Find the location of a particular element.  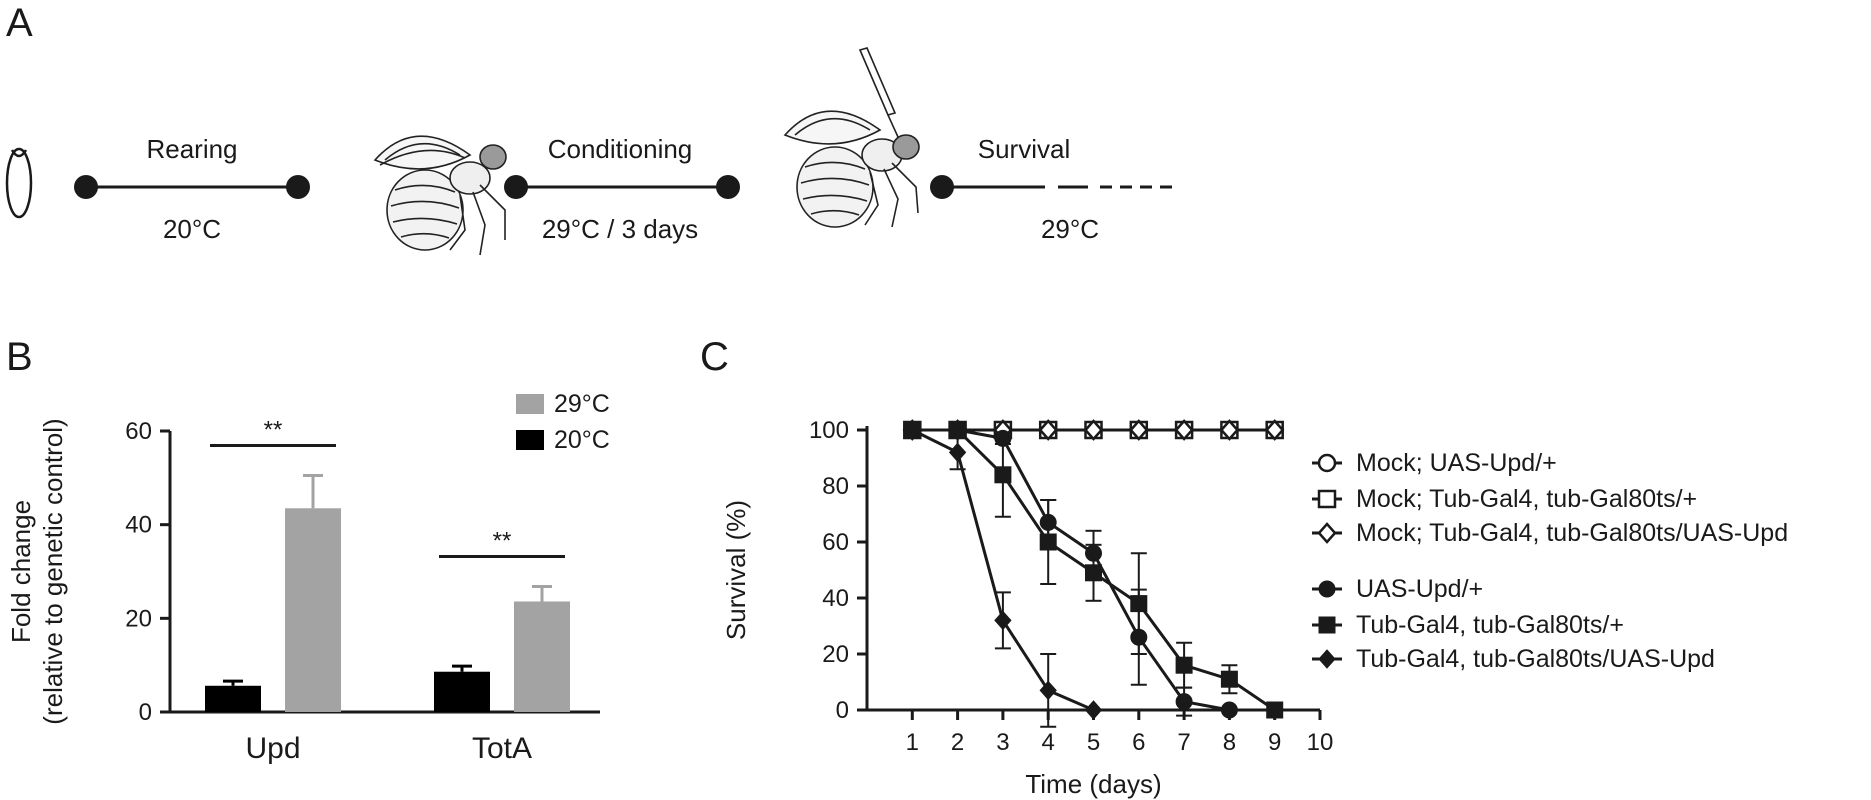

injected-fly-icon is located at coordinates (851, 137).